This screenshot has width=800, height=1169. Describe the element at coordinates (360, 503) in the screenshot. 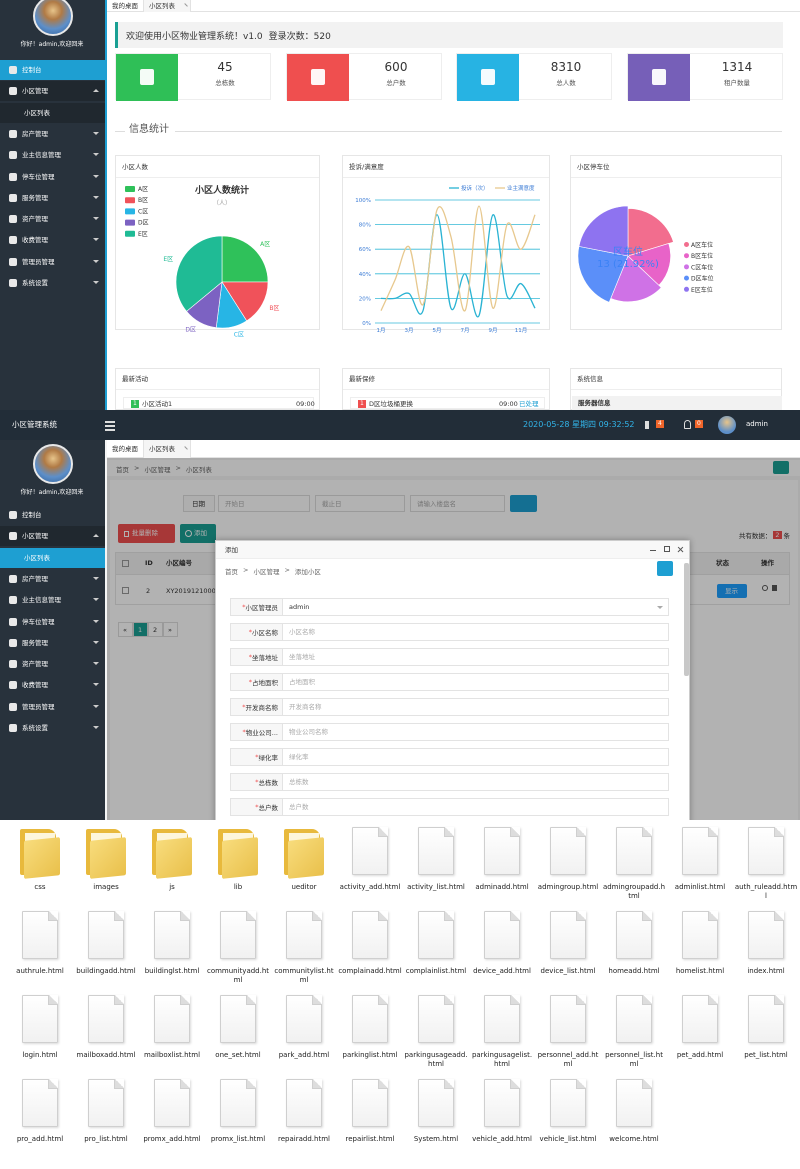

I see `filter-input: 截止日` at that location.